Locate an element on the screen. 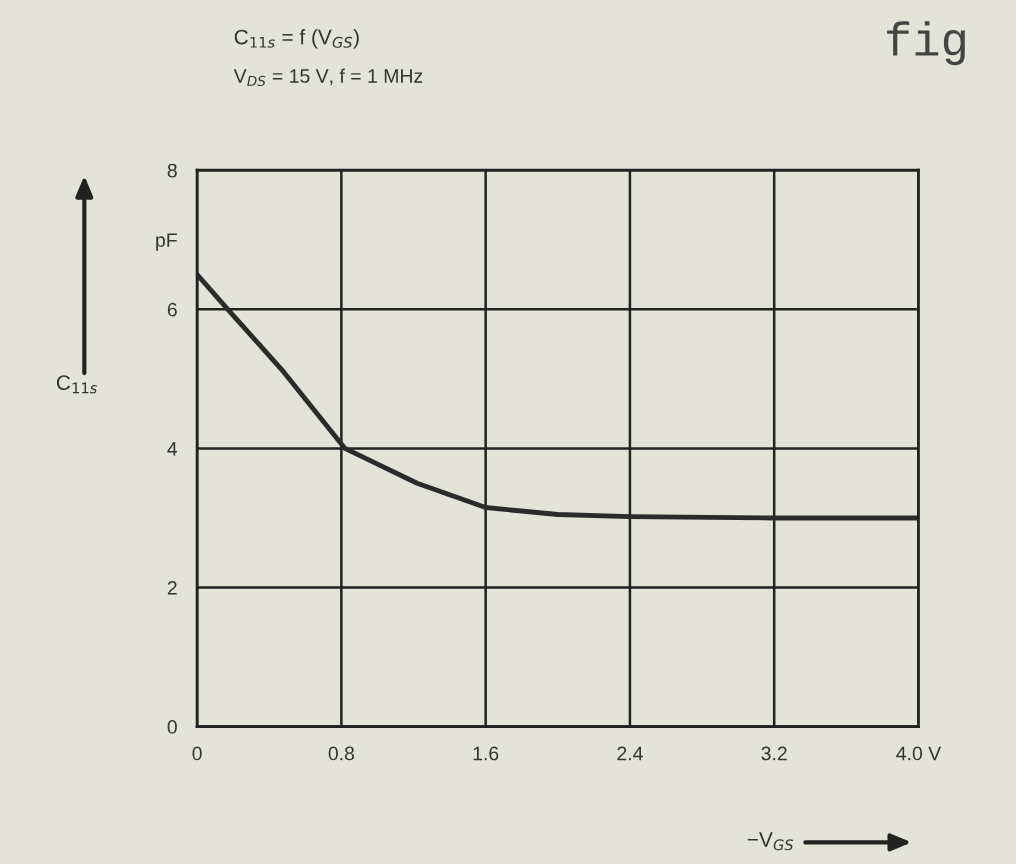 The width and height of the screenshot is (1016, 864). y-tick-label: 2 is located at coordinates (172, 587).